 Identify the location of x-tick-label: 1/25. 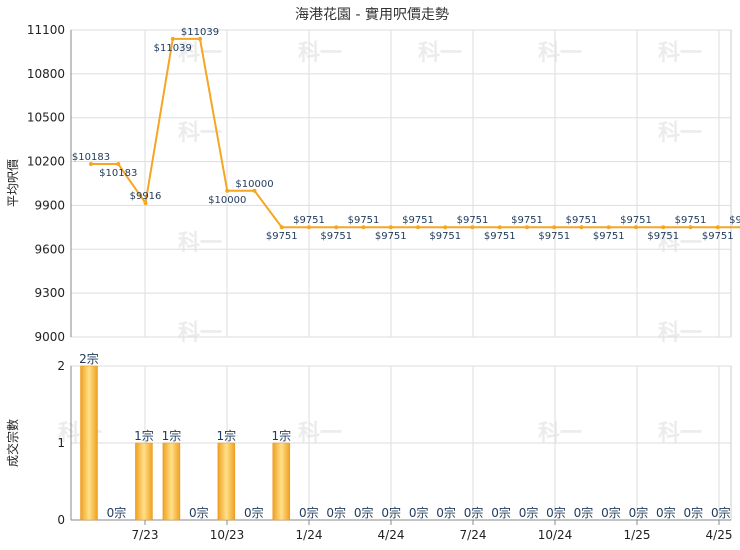
(637, 535).